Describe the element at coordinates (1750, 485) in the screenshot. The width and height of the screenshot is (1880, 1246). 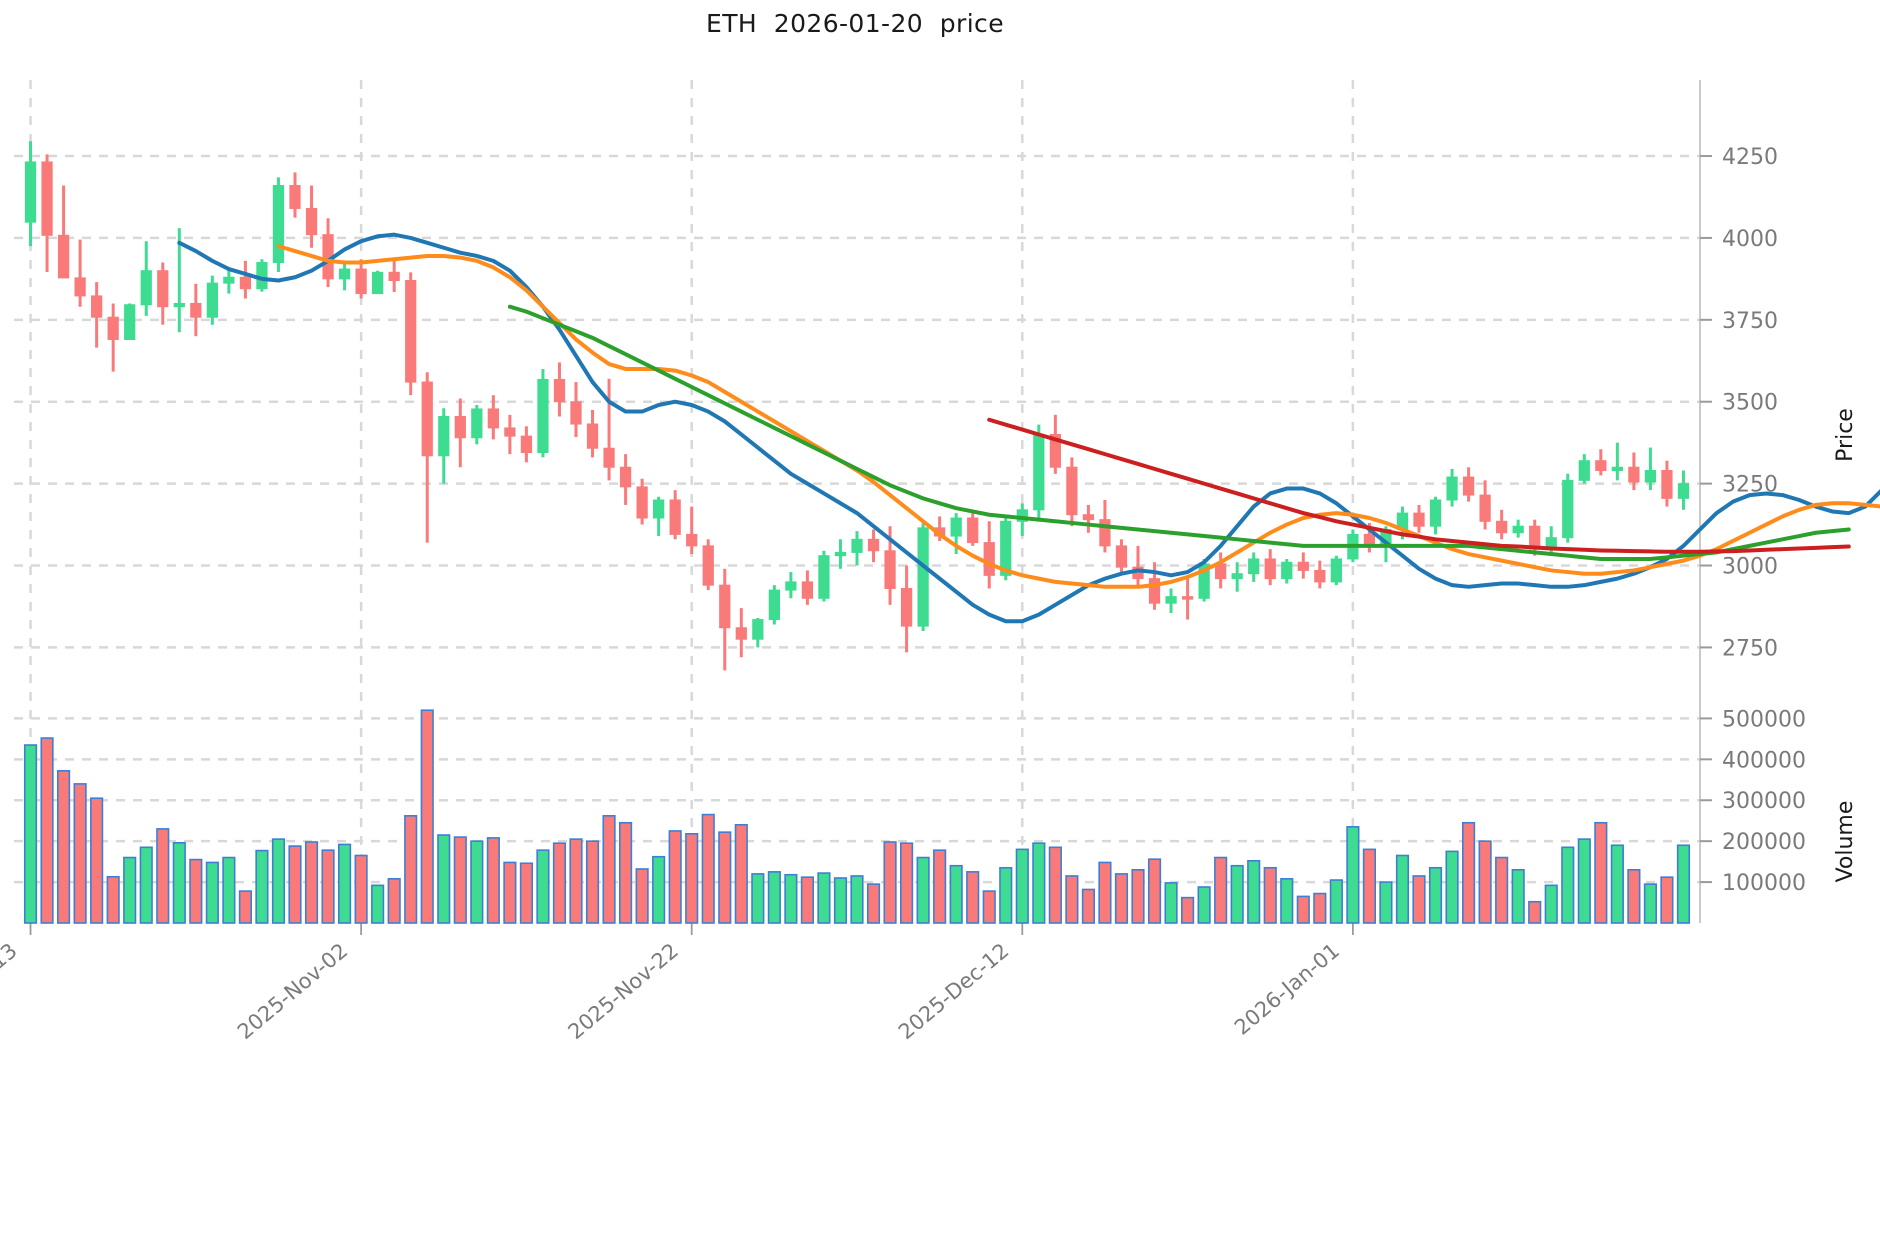
I see `price-axis-tick-label: 3250` at that location.